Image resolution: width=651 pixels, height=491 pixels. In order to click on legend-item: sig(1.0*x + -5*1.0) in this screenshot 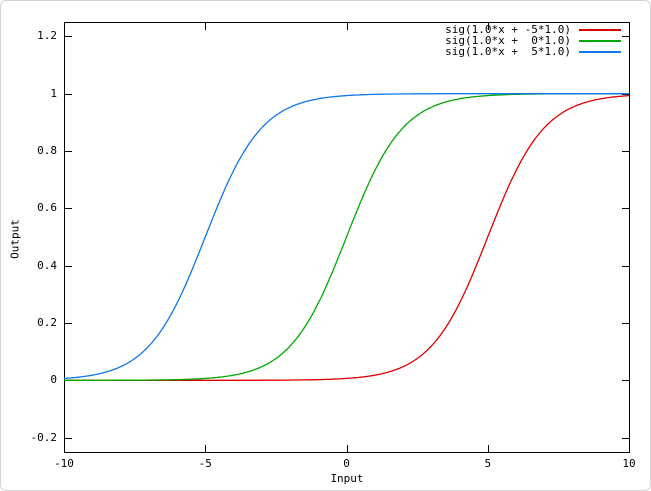, I will do `click(533, 29)`.